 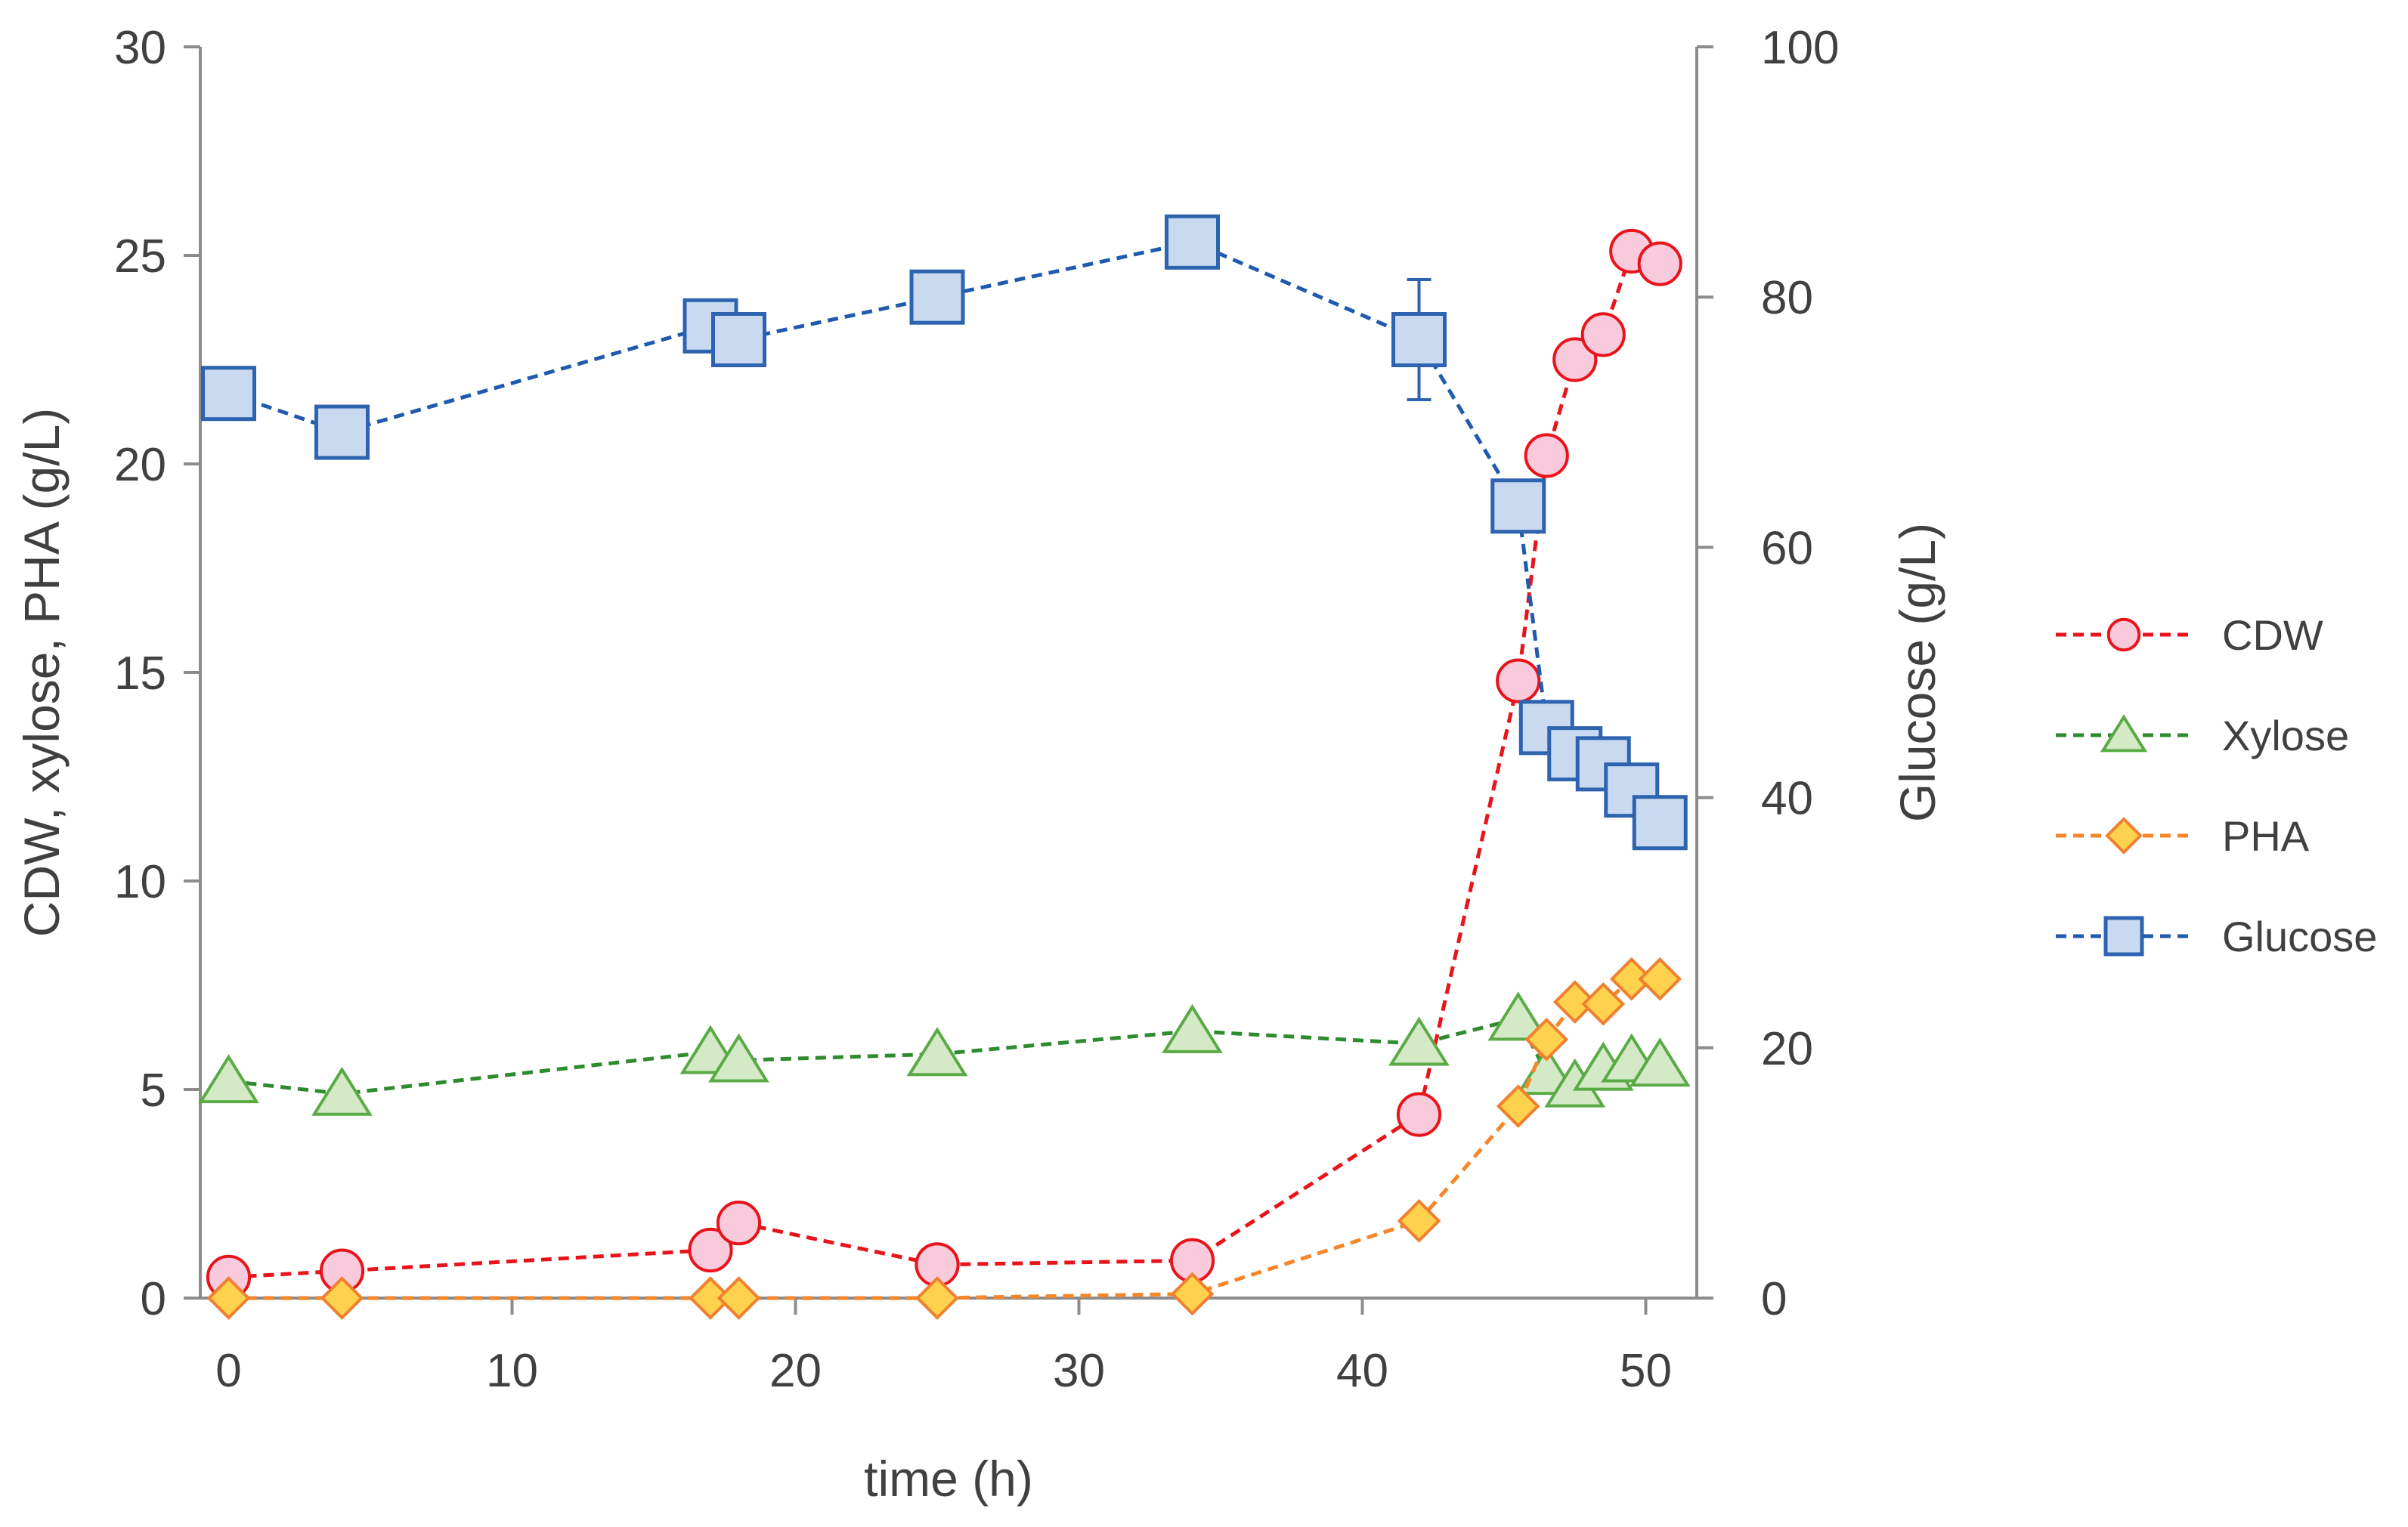 What do you see at coordinates (1787, 548) in the screenshot?
I see `right-tick-label: 60` at bounding box center [1787, 548].